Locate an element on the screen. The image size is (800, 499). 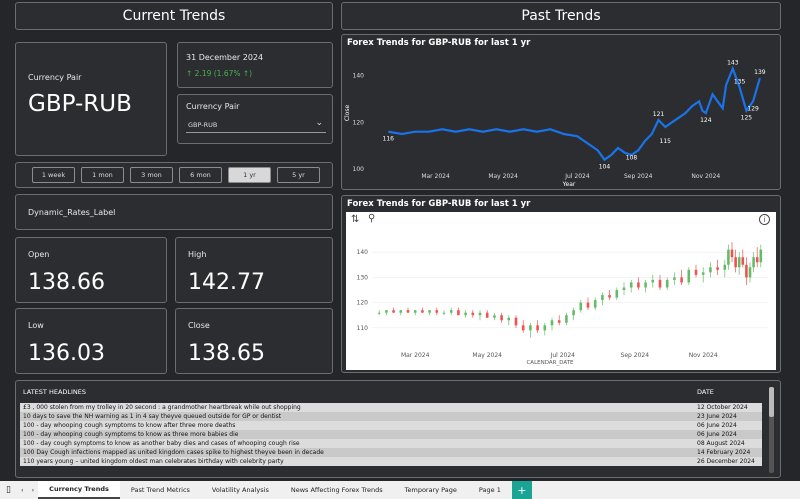
line-chart-x-tick: May 2024 is located at coordinates (503, 176).